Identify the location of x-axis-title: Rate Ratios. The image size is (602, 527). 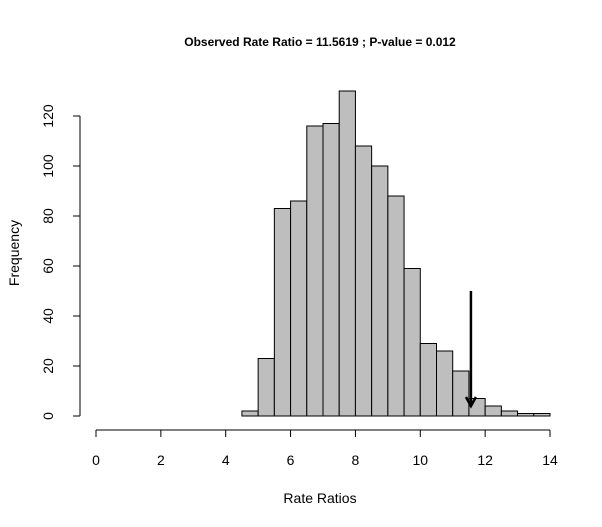
(319, 498).